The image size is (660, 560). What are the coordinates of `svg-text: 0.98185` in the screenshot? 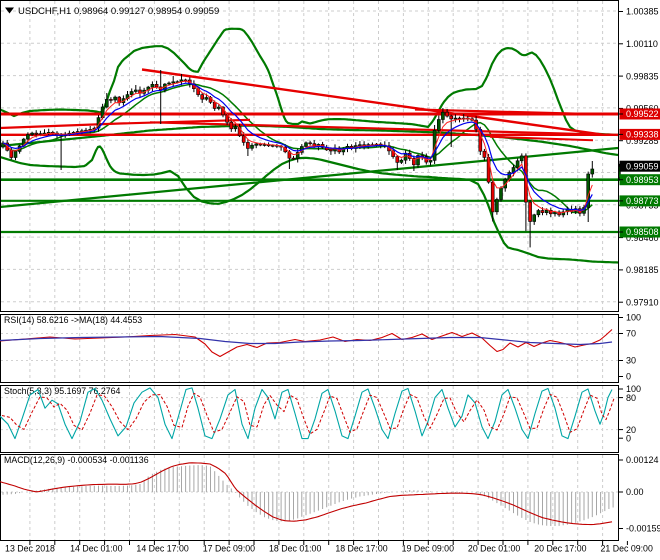 It's located at (642, 270).